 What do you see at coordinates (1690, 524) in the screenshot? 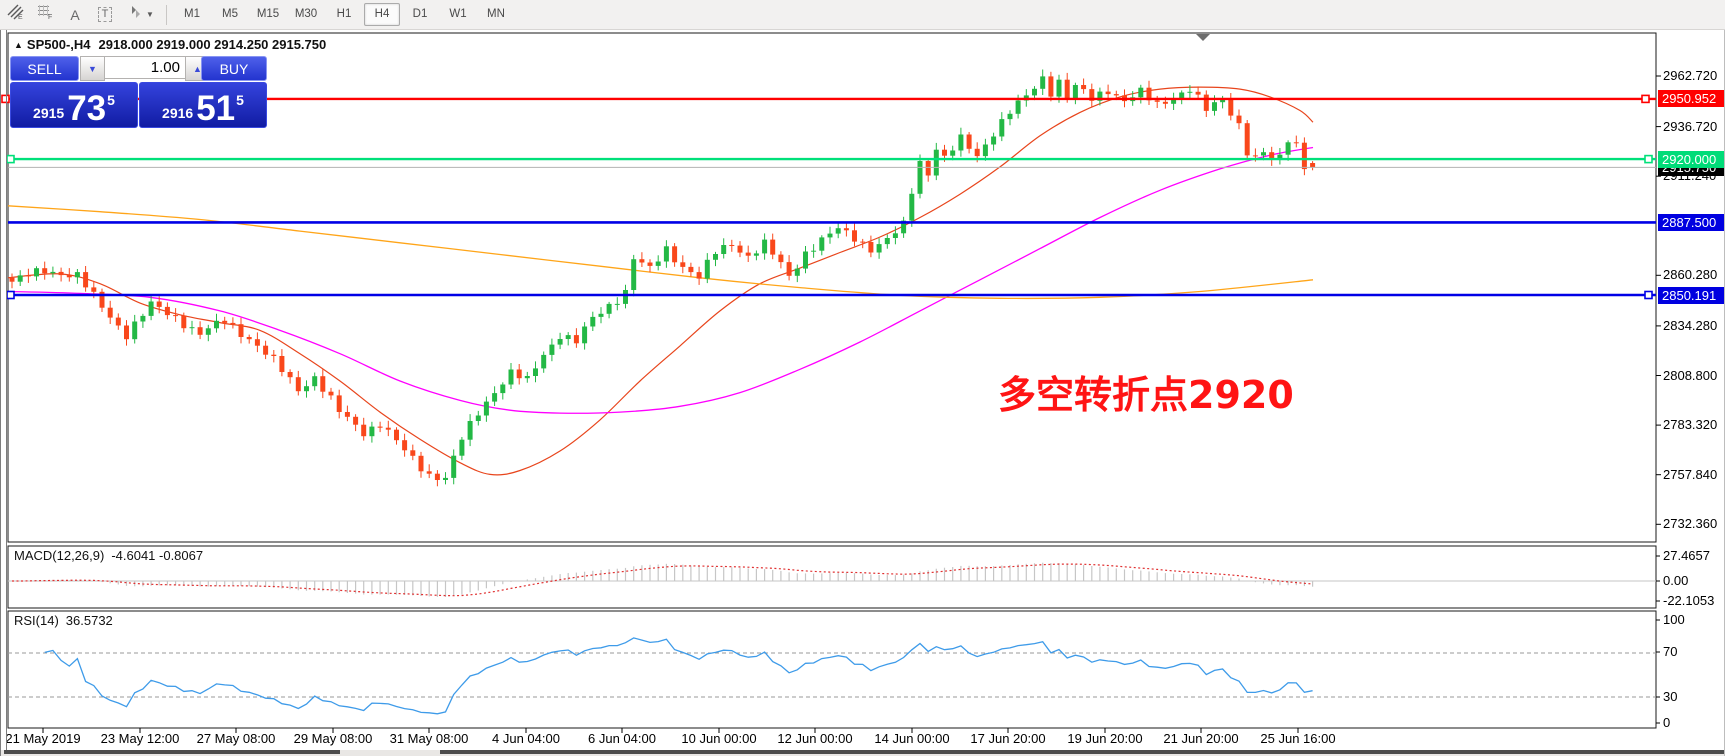
I see `price-tick-label: 2732.360` at bounding box center [1690, 524].